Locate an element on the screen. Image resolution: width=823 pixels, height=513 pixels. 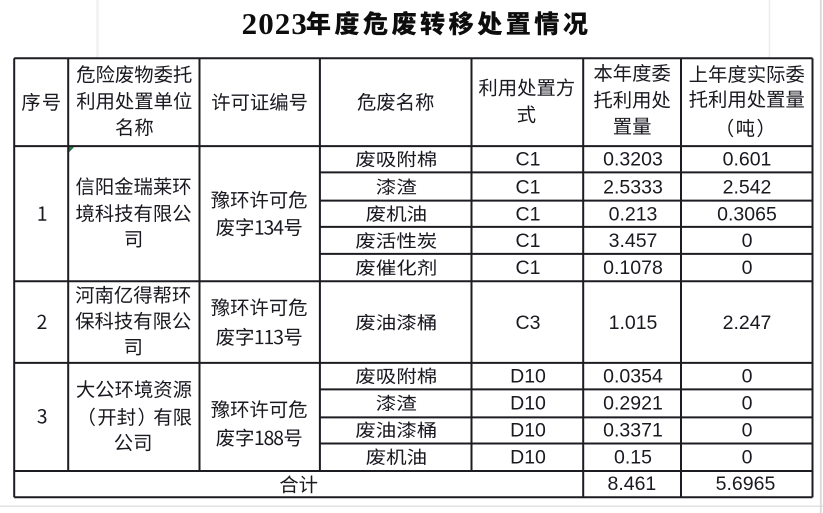
svg-text: 0.3203 is located at coordinates (633, 160).